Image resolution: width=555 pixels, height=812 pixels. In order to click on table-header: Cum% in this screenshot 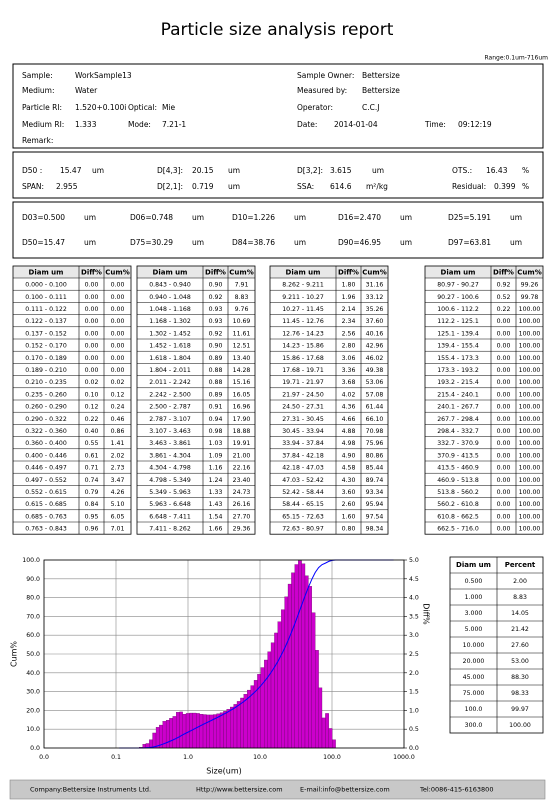, I will do `click(241, 273)`.